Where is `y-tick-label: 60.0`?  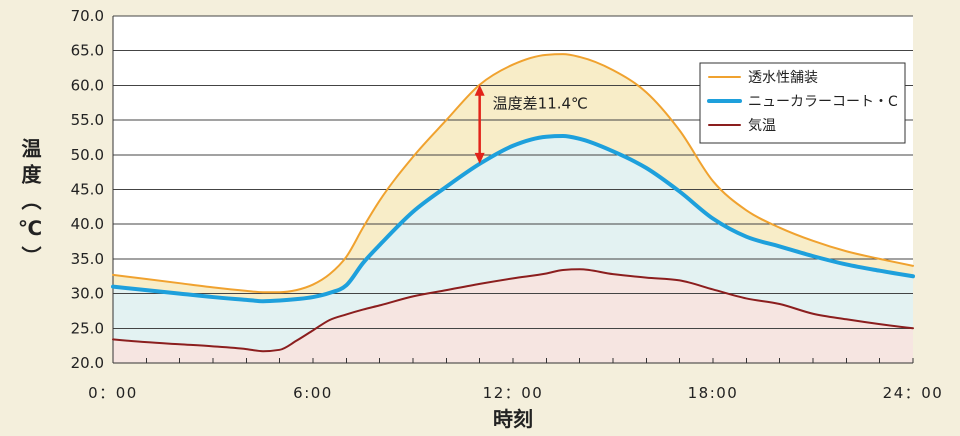 y-tick-label: 60.0 is located at coordinates (87, 85).